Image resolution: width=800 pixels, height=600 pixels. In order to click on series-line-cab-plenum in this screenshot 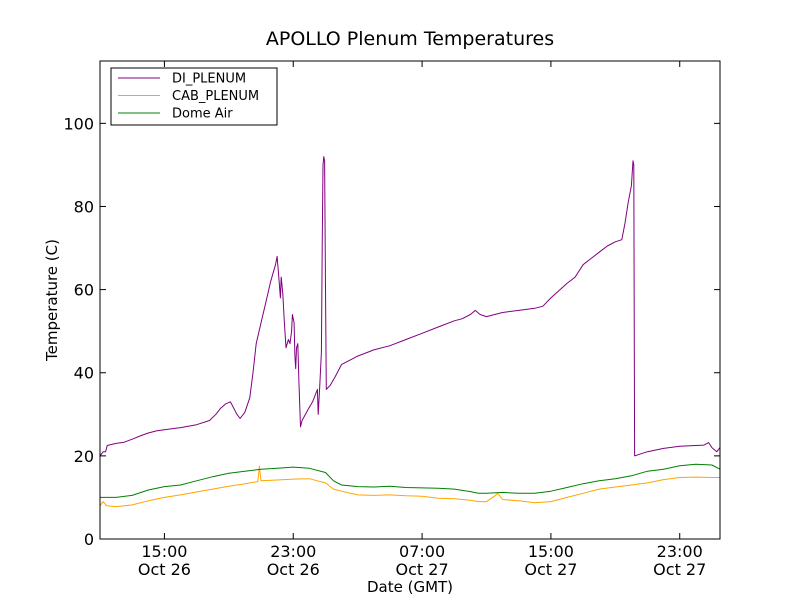, I will do `click(409, 486)`.